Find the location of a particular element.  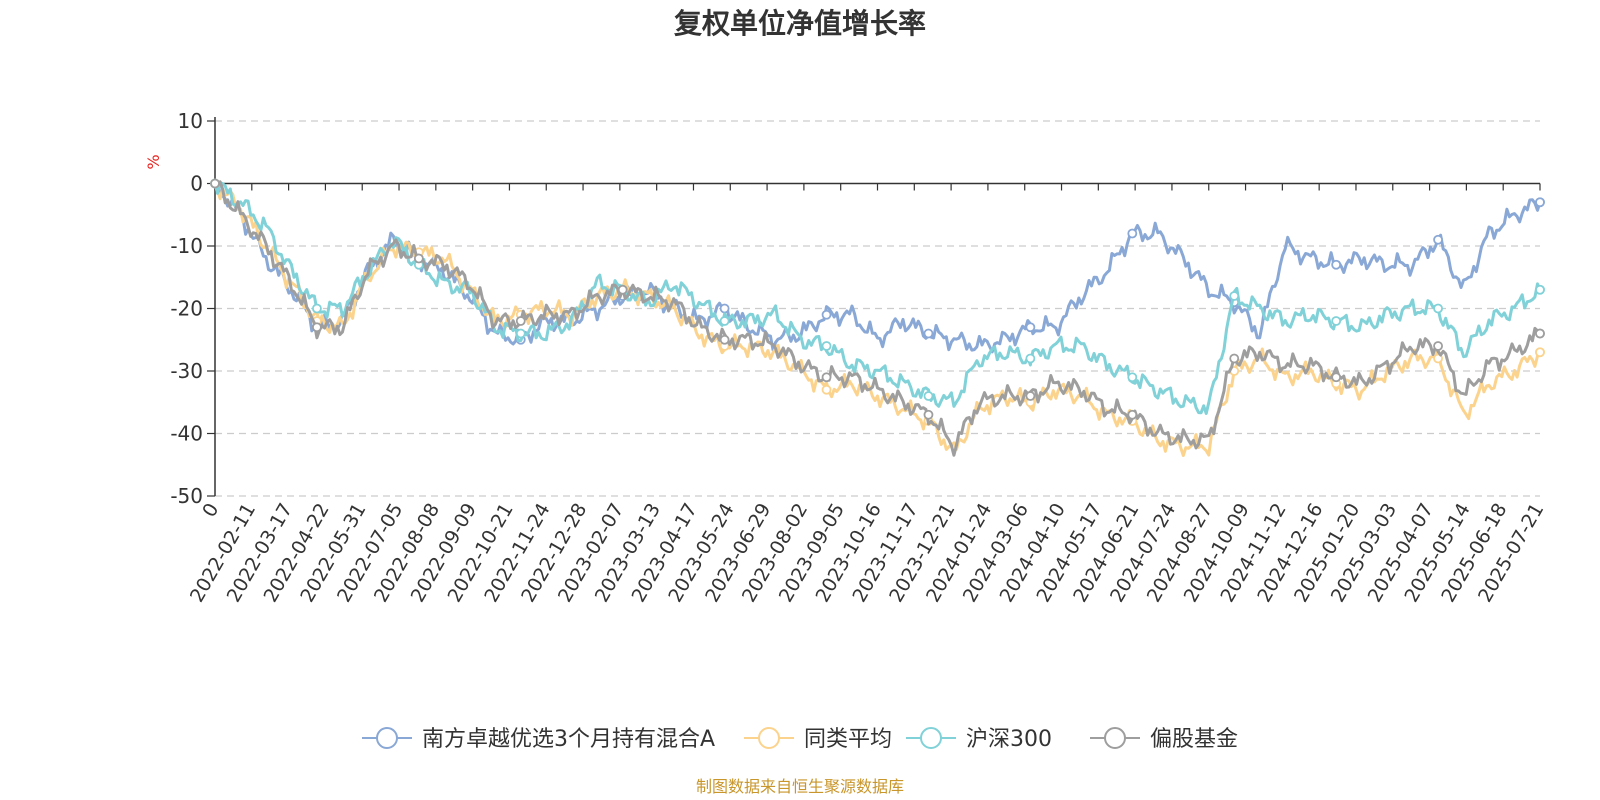

y-axis-unit: % is located at coordinates (153, 161).